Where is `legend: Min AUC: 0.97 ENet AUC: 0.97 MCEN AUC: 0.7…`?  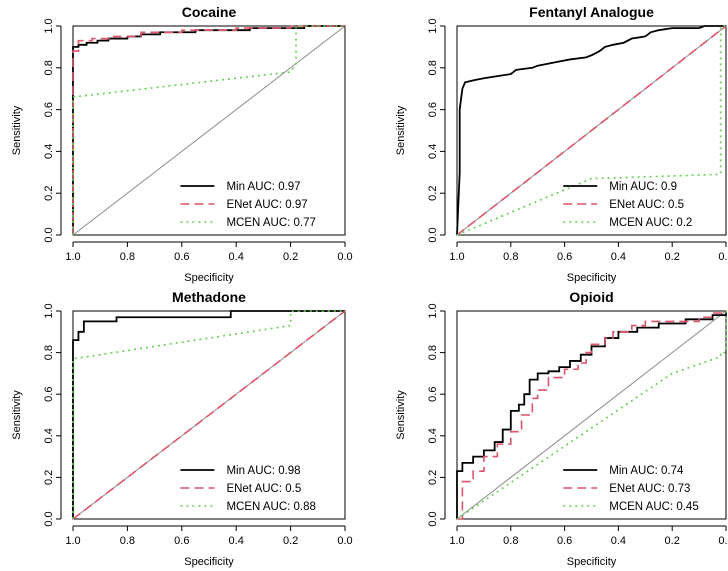
legend: Min AUC: 0.97 ENet AUC: 0.97 MCEN AUC: 0.7… is located at coordinates (248, 205).